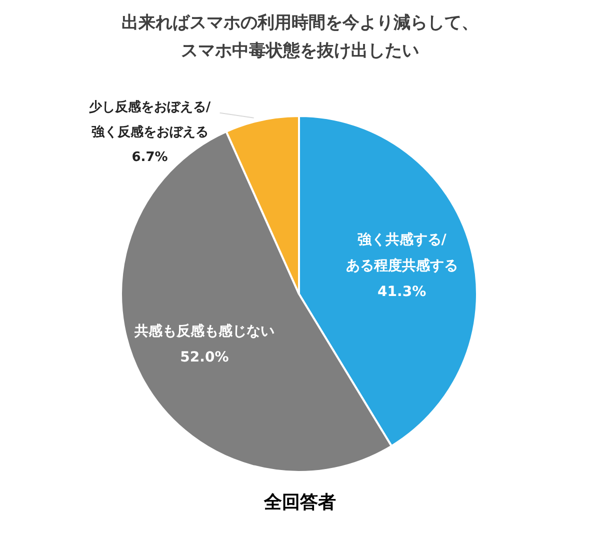 The image size is (601, 543). I want to click on slice-label: 強く共感する/ある程度共感する, so click(402, 253).